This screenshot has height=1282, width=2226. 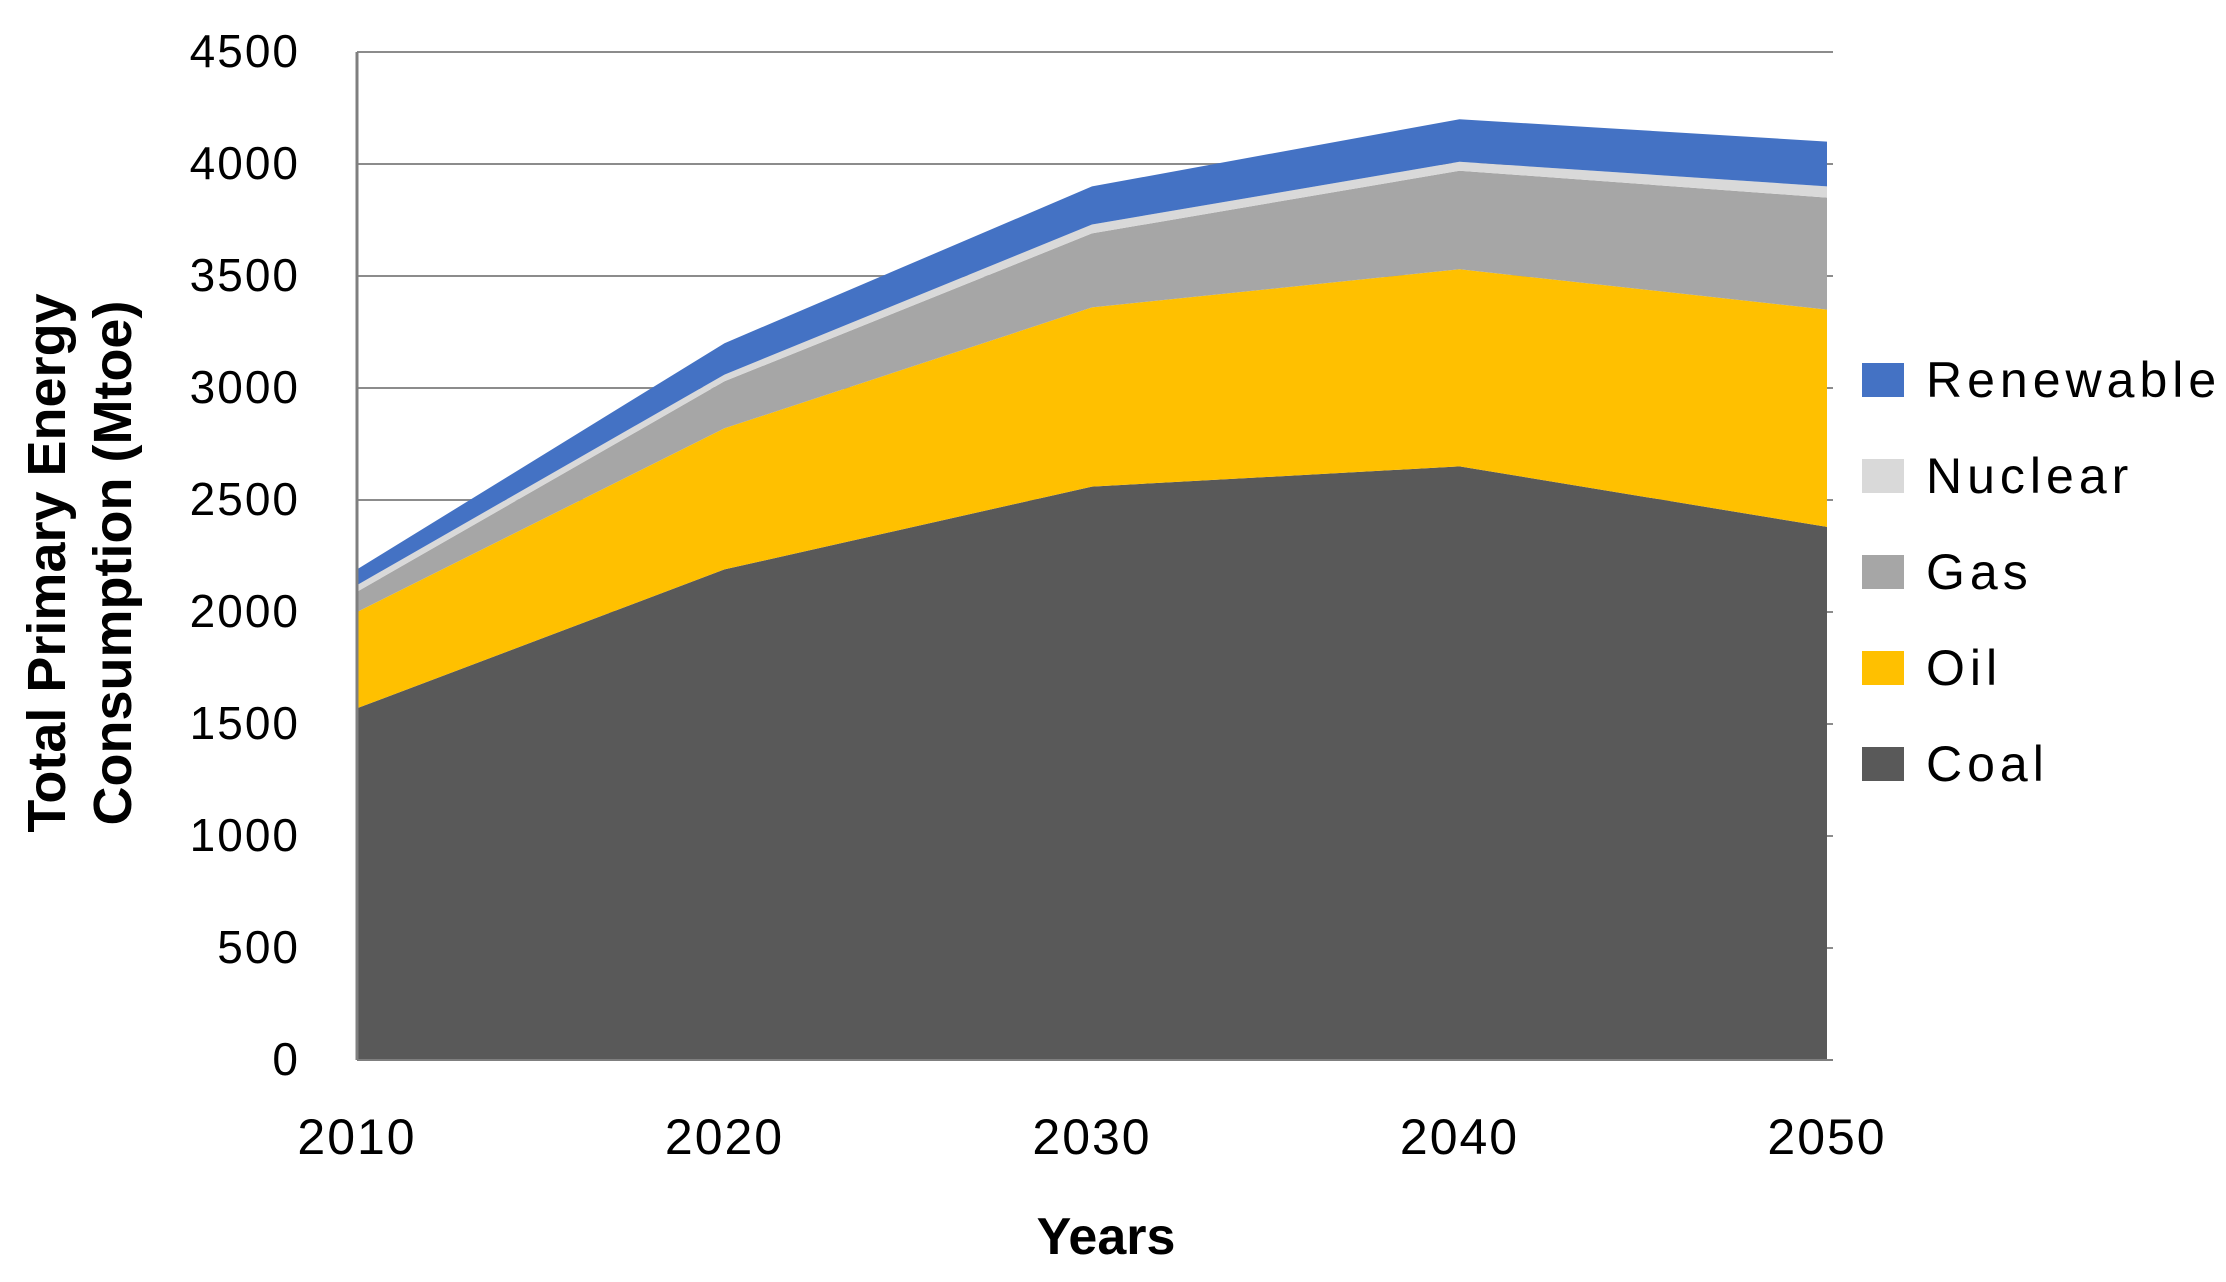 I want to click on legend-swatch-coal, so click(x=1883, y=764).